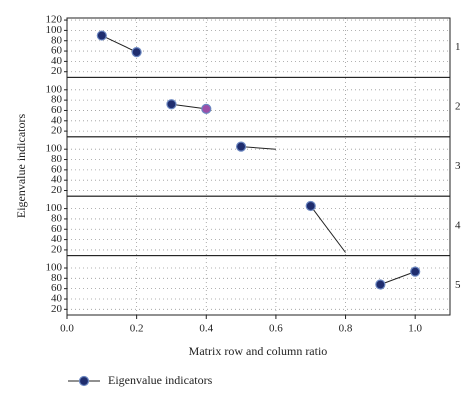 Image resolution: width=474 pixels, height=404 pixels. What do you see at coordinates (258, 351) in the screenshot?
I see `x-axis-label: Matrix row and column ratio` at bounding box center [258, 351].